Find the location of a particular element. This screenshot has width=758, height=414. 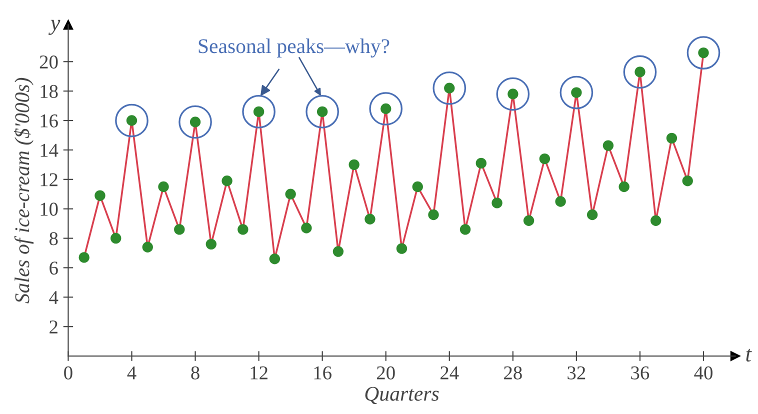

x-axis-title: Quarters is located at coordinates (402, 395).